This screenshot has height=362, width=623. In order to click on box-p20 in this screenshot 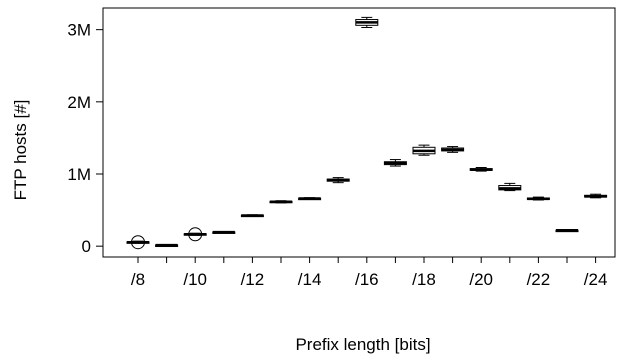, I will do `click(481, 169)`.